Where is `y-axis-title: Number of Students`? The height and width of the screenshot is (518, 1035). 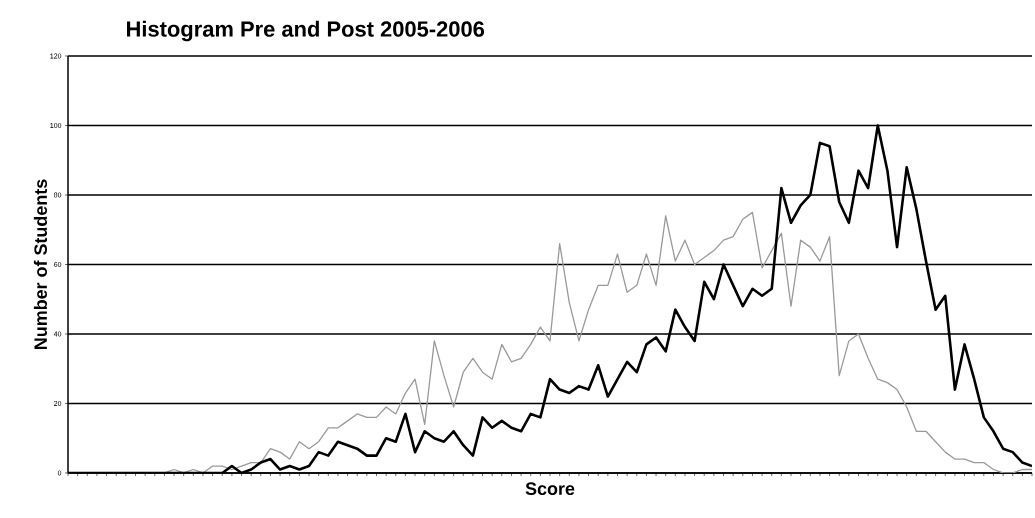 y-axis-title: Number of Students is located at coordinates (40, 264).